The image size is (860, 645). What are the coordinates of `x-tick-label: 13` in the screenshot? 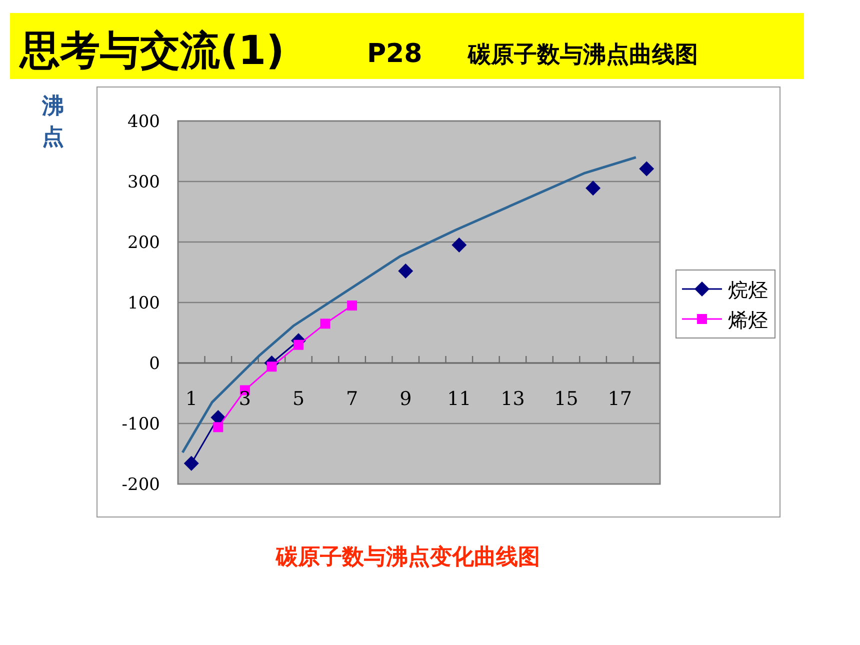 It's located at (512, 399).